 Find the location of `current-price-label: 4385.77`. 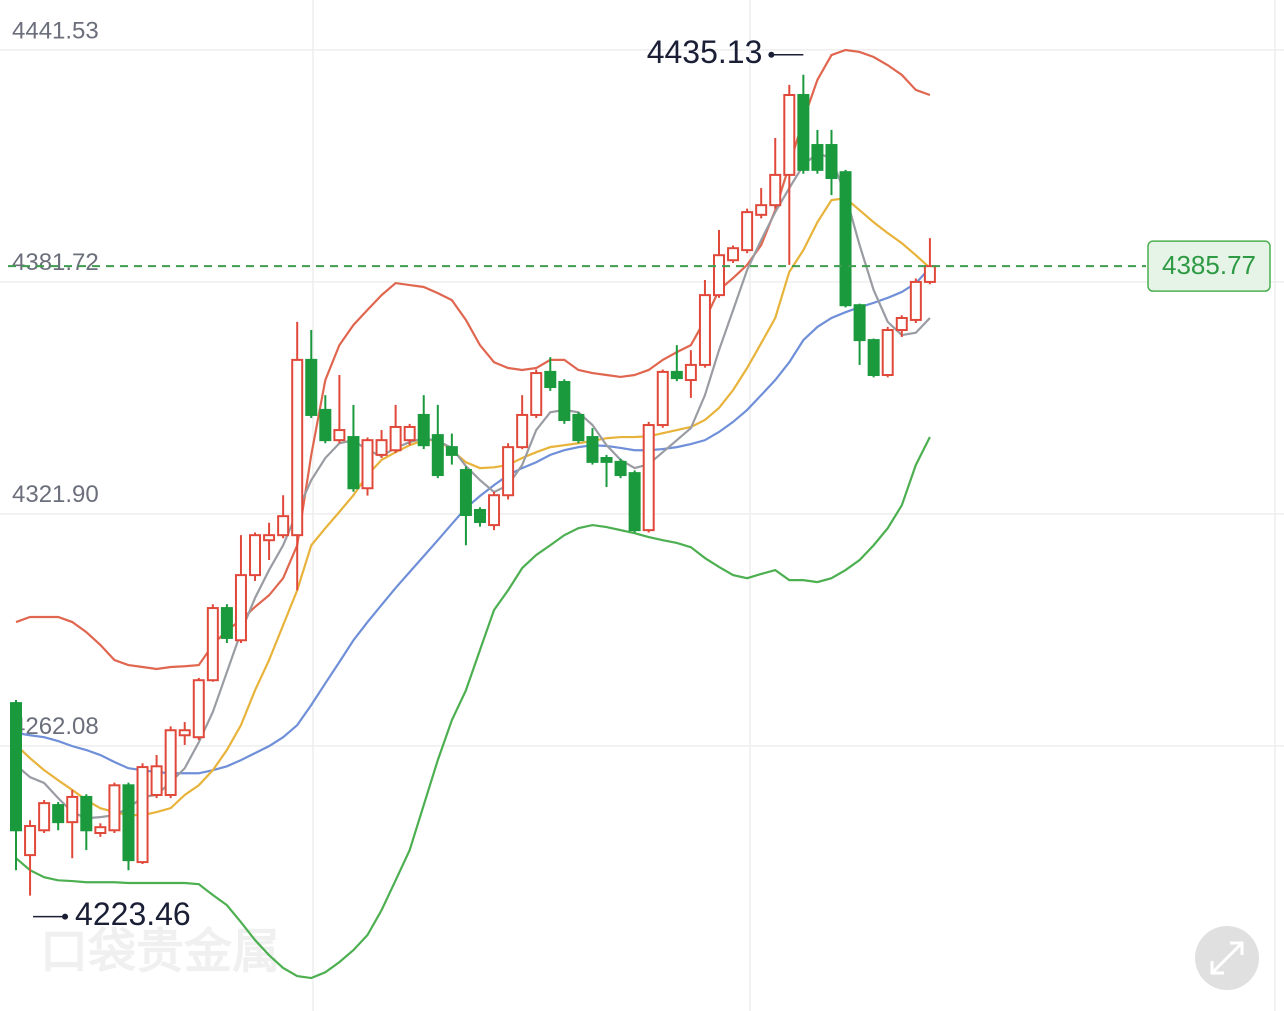

current-price-label: 4385.77 is located at coordinates (1209, 265).